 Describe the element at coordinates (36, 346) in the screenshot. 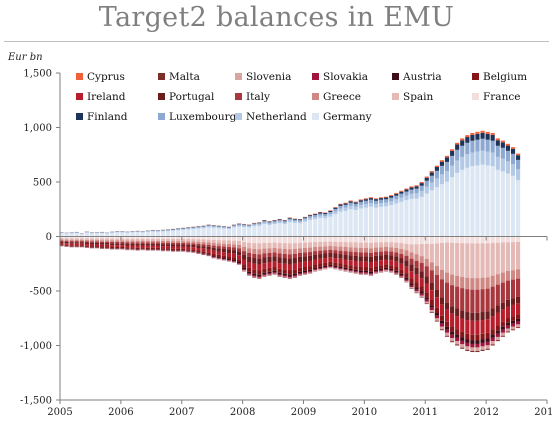

I see `y-tick-label: -1,000` at that location.